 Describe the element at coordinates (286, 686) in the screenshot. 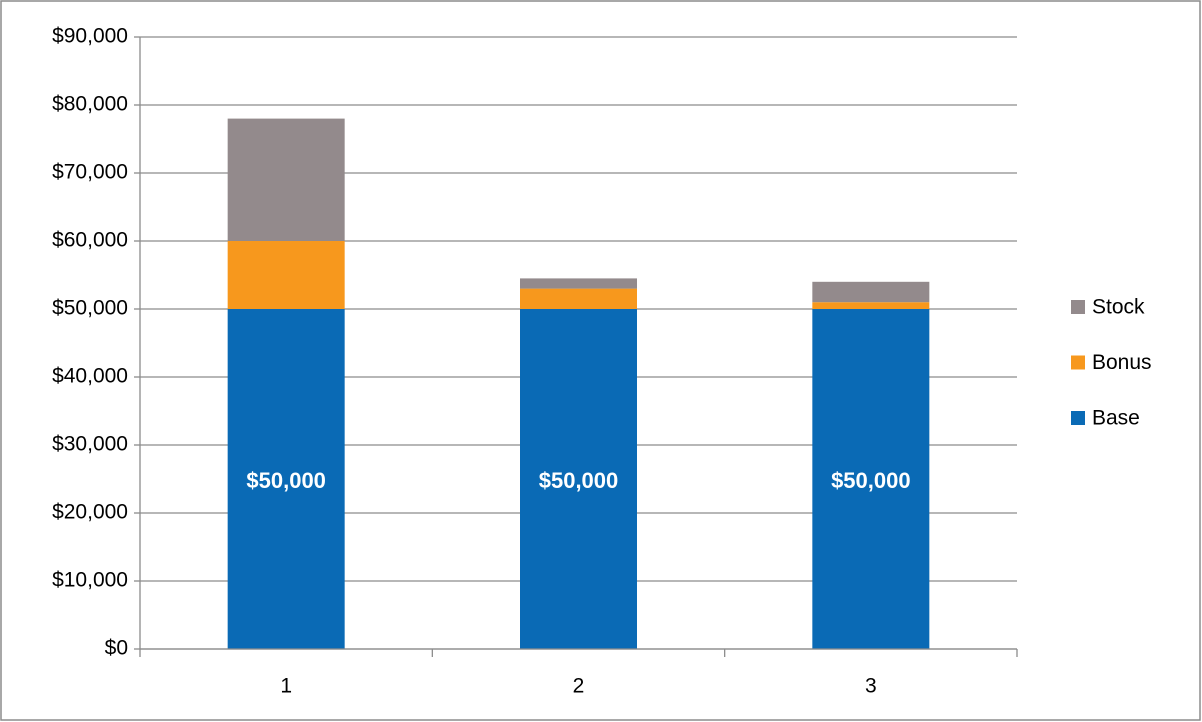

I see `x-tick-label: 1` at that location.